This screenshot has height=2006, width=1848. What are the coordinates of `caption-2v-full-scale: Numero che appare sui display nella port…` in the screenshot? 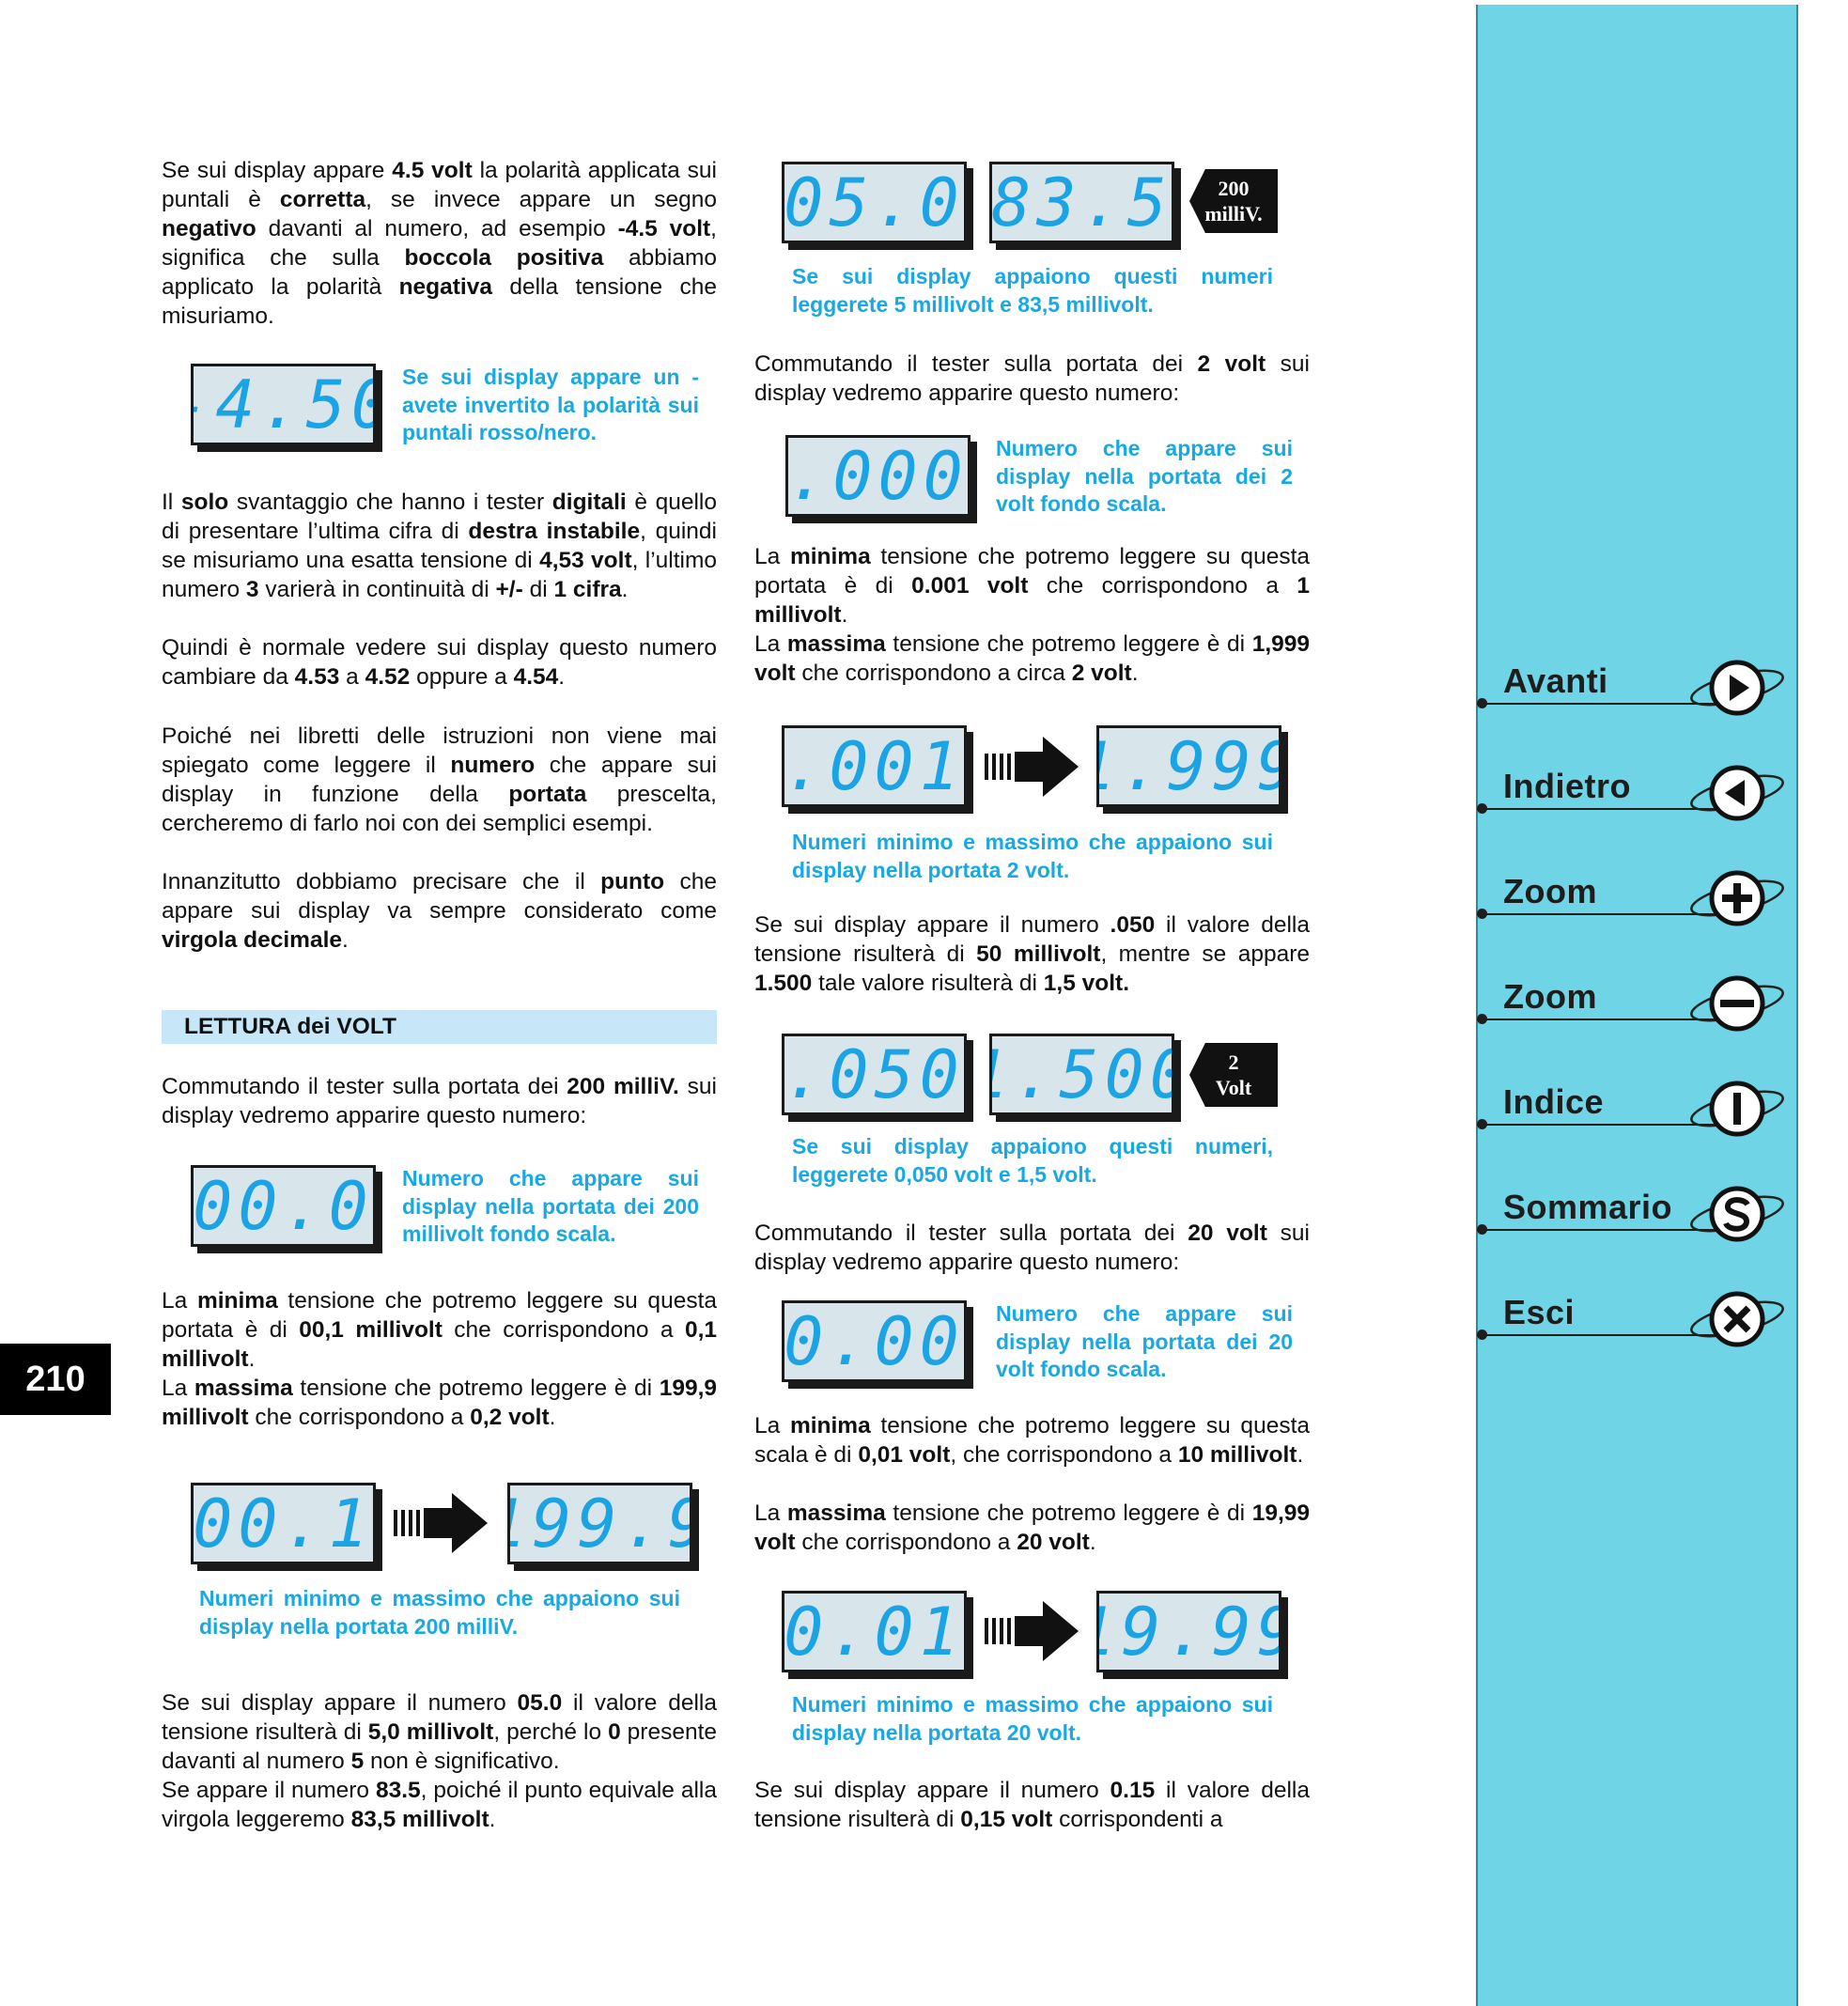 It's located at (1144, 476).